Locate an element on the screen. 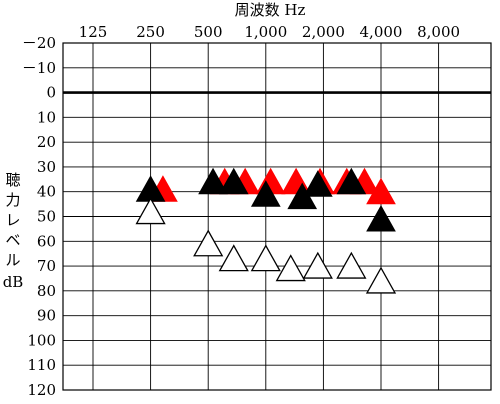  x-tick-label: 2,000 is located at coordinates (323, 32).